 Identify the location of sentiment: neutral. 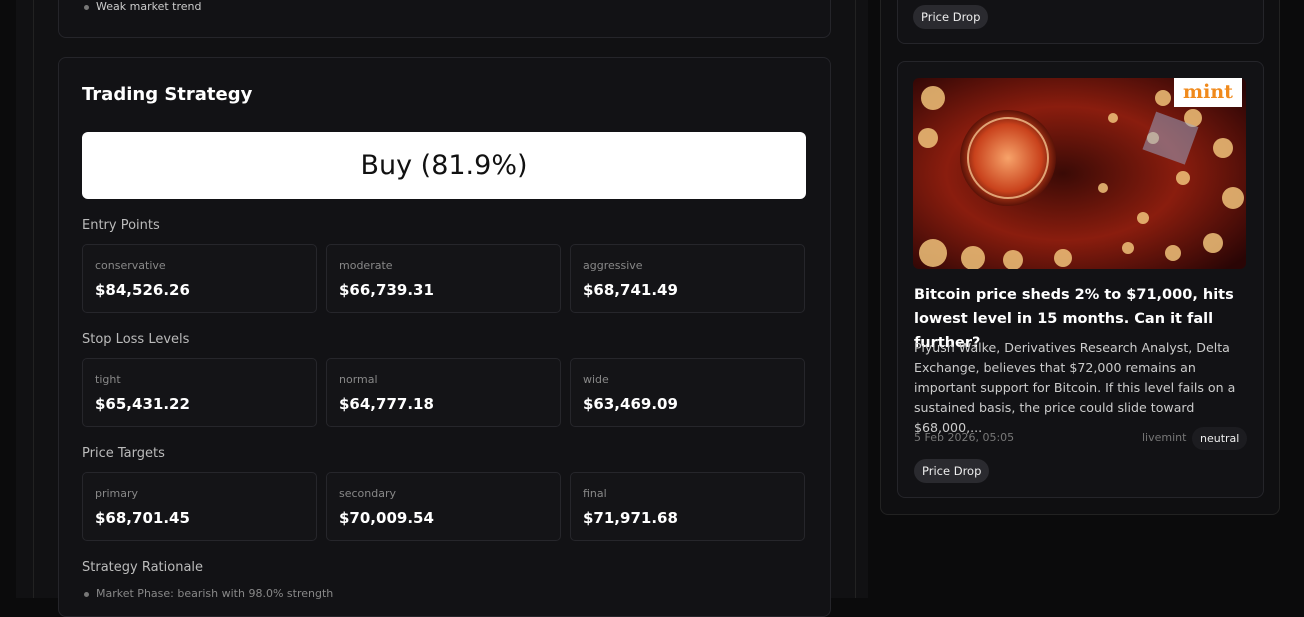
(1220, 438).